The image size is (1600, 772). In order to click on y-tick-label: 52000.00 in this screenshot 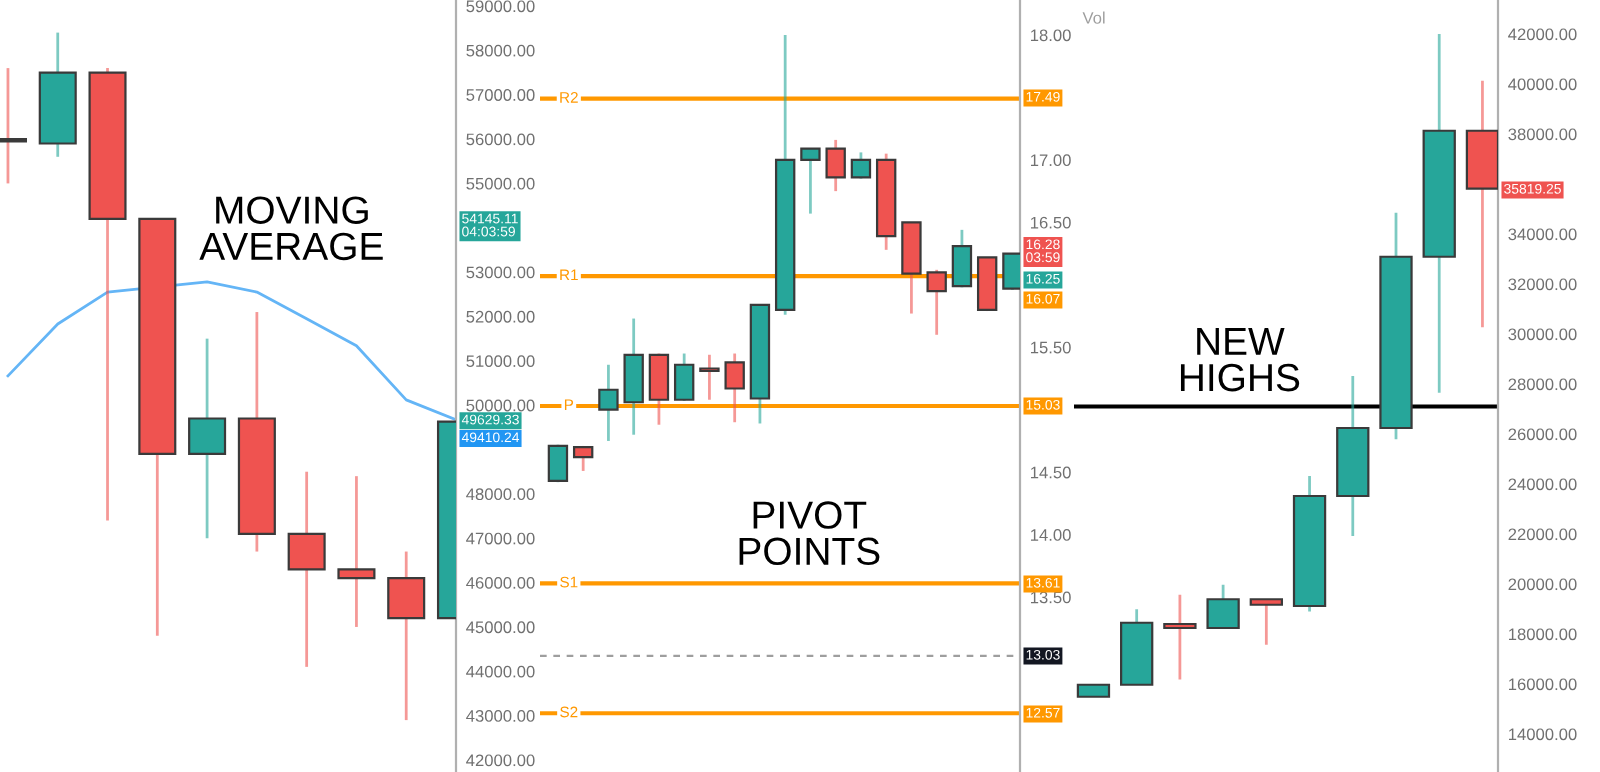, I will do `click(500, 316)`.